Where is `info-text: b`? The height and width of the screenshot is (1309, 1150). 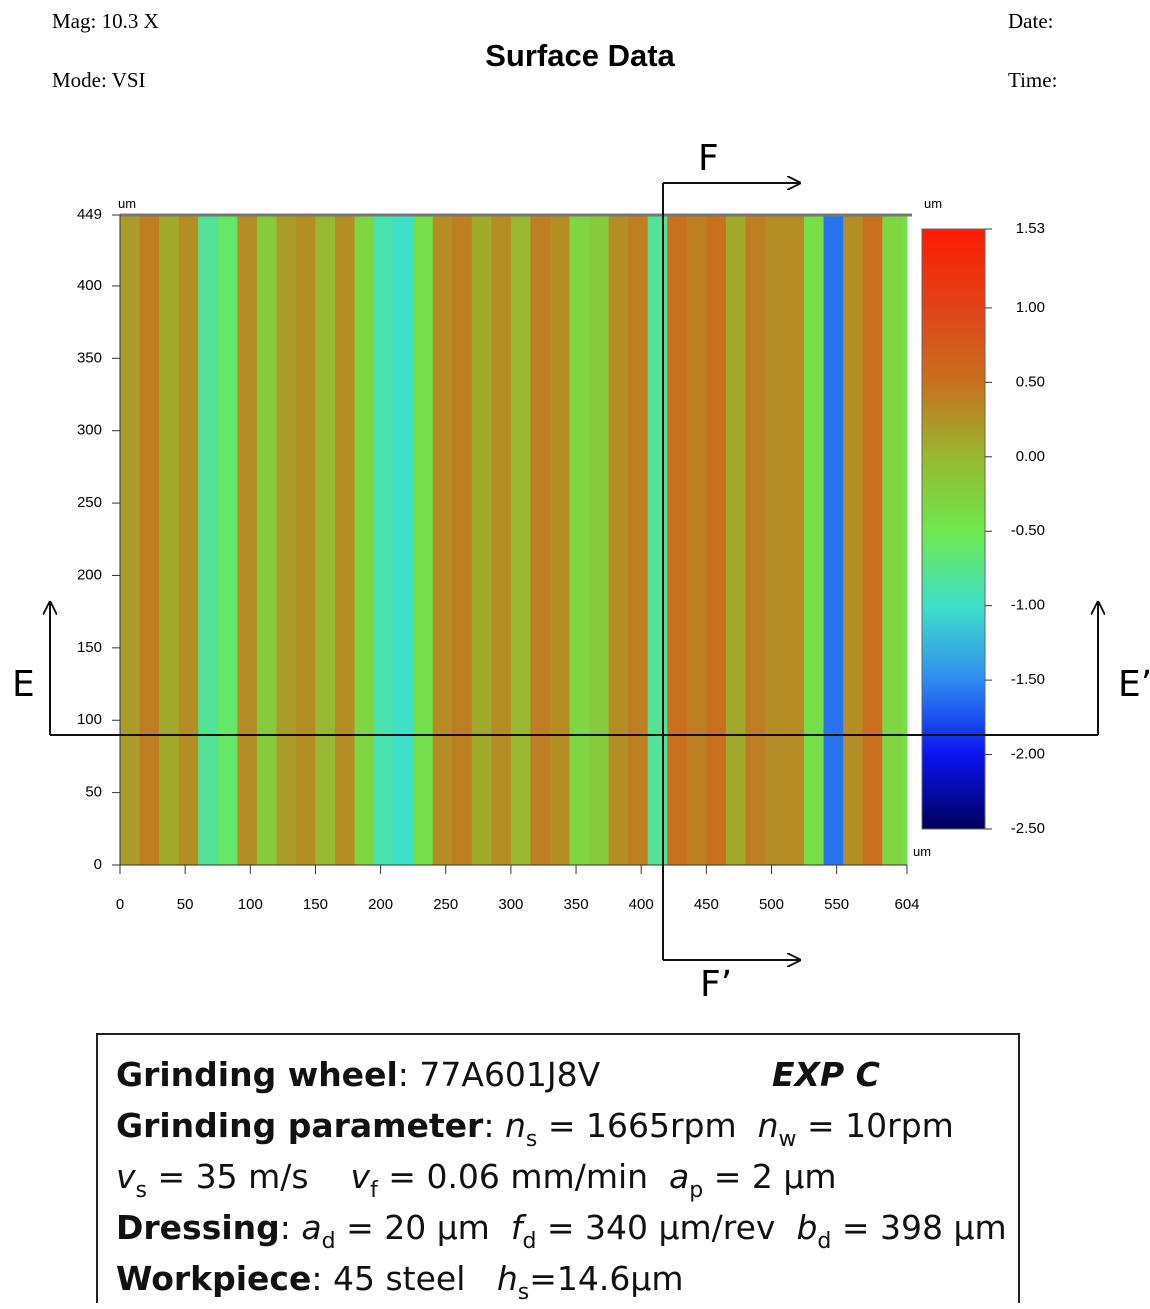 info-text: b is located at coordinates (807, 1227).